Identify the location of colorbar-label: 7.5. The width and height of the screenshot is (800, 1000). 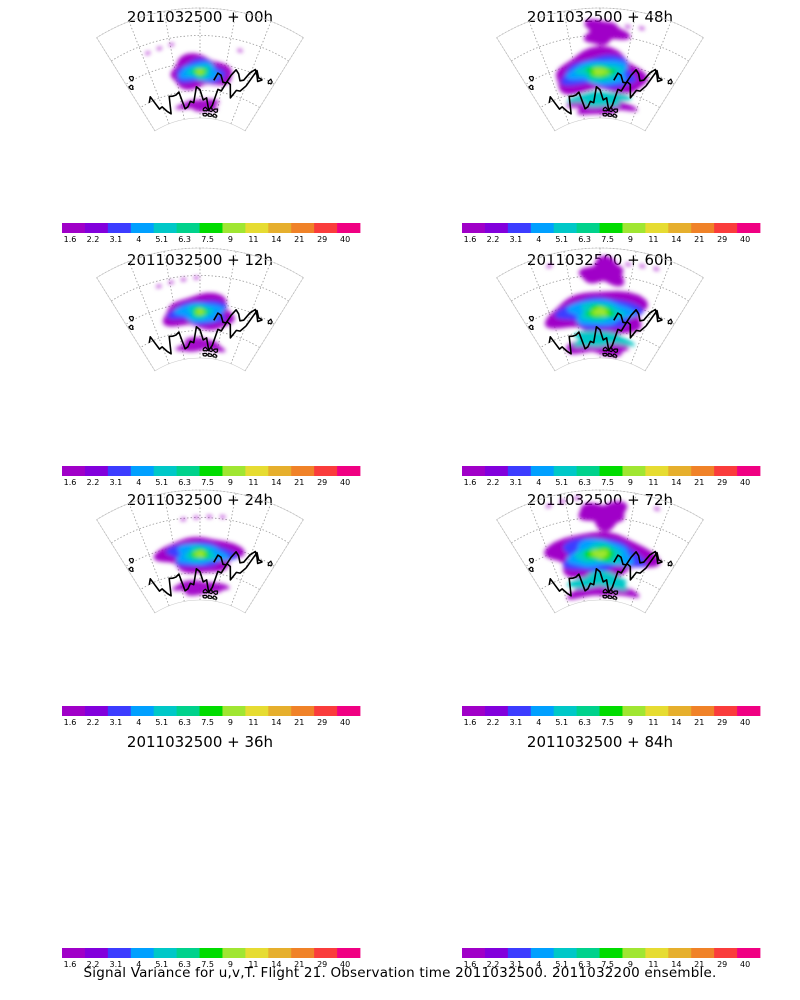
(607, 964).